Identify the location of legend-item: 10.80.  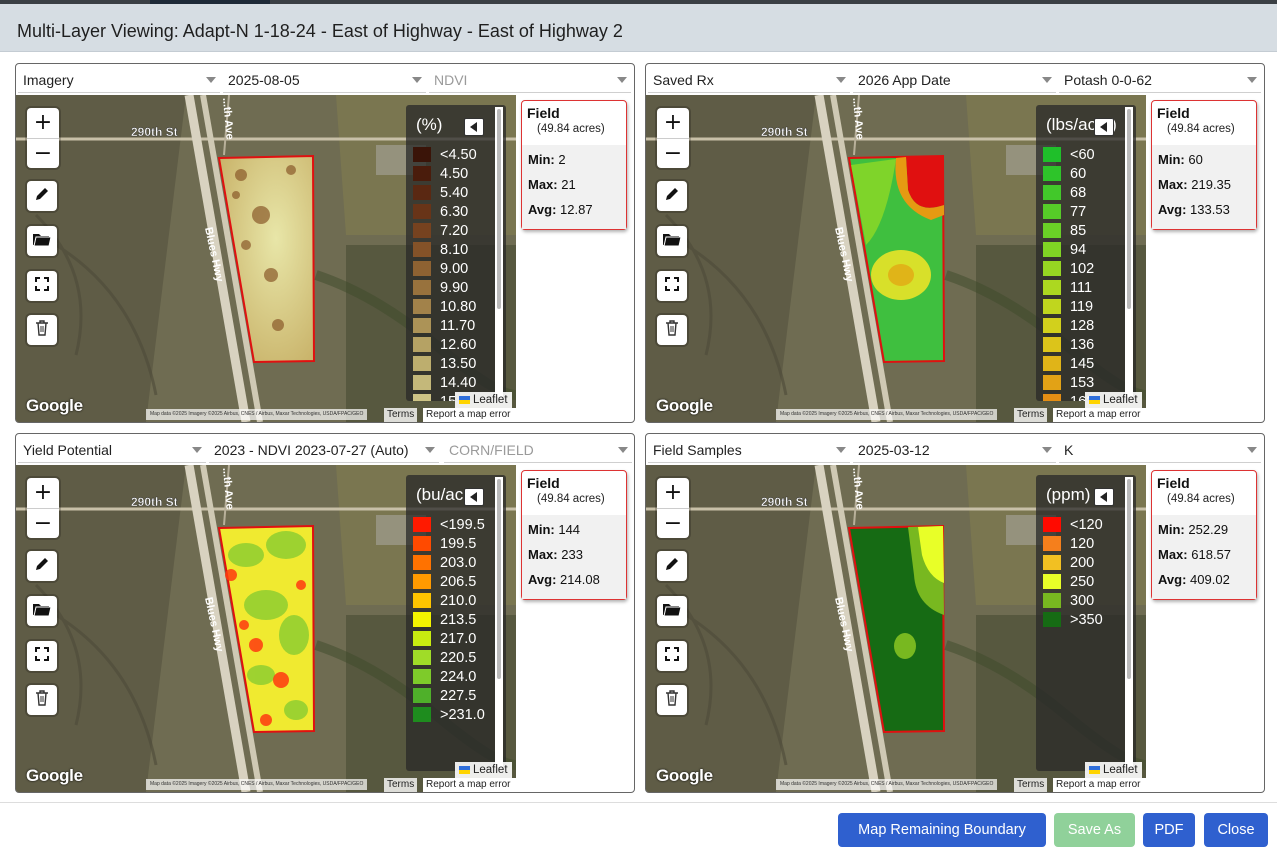
(445, 306).